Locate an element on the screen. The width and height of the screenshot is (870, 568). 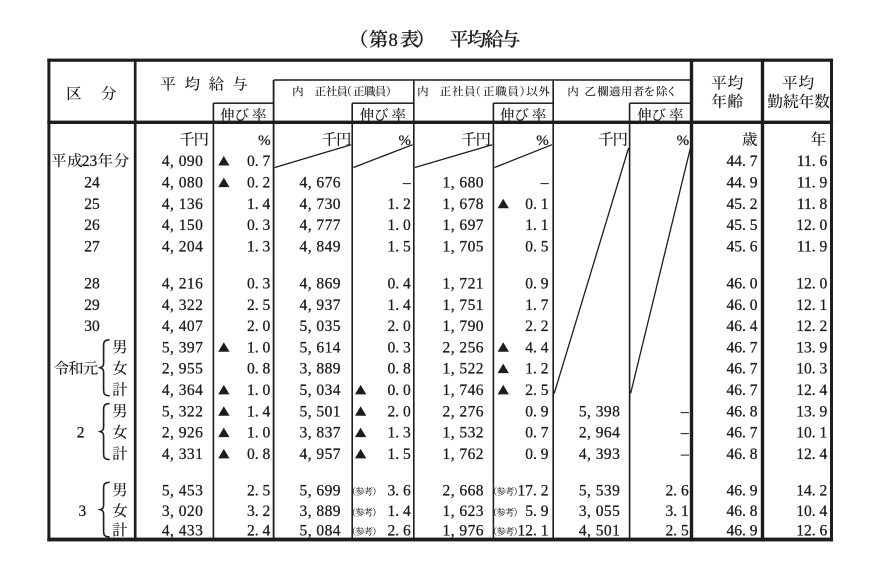
svg-text: 5, 699 is located at coordinates (320, 490).